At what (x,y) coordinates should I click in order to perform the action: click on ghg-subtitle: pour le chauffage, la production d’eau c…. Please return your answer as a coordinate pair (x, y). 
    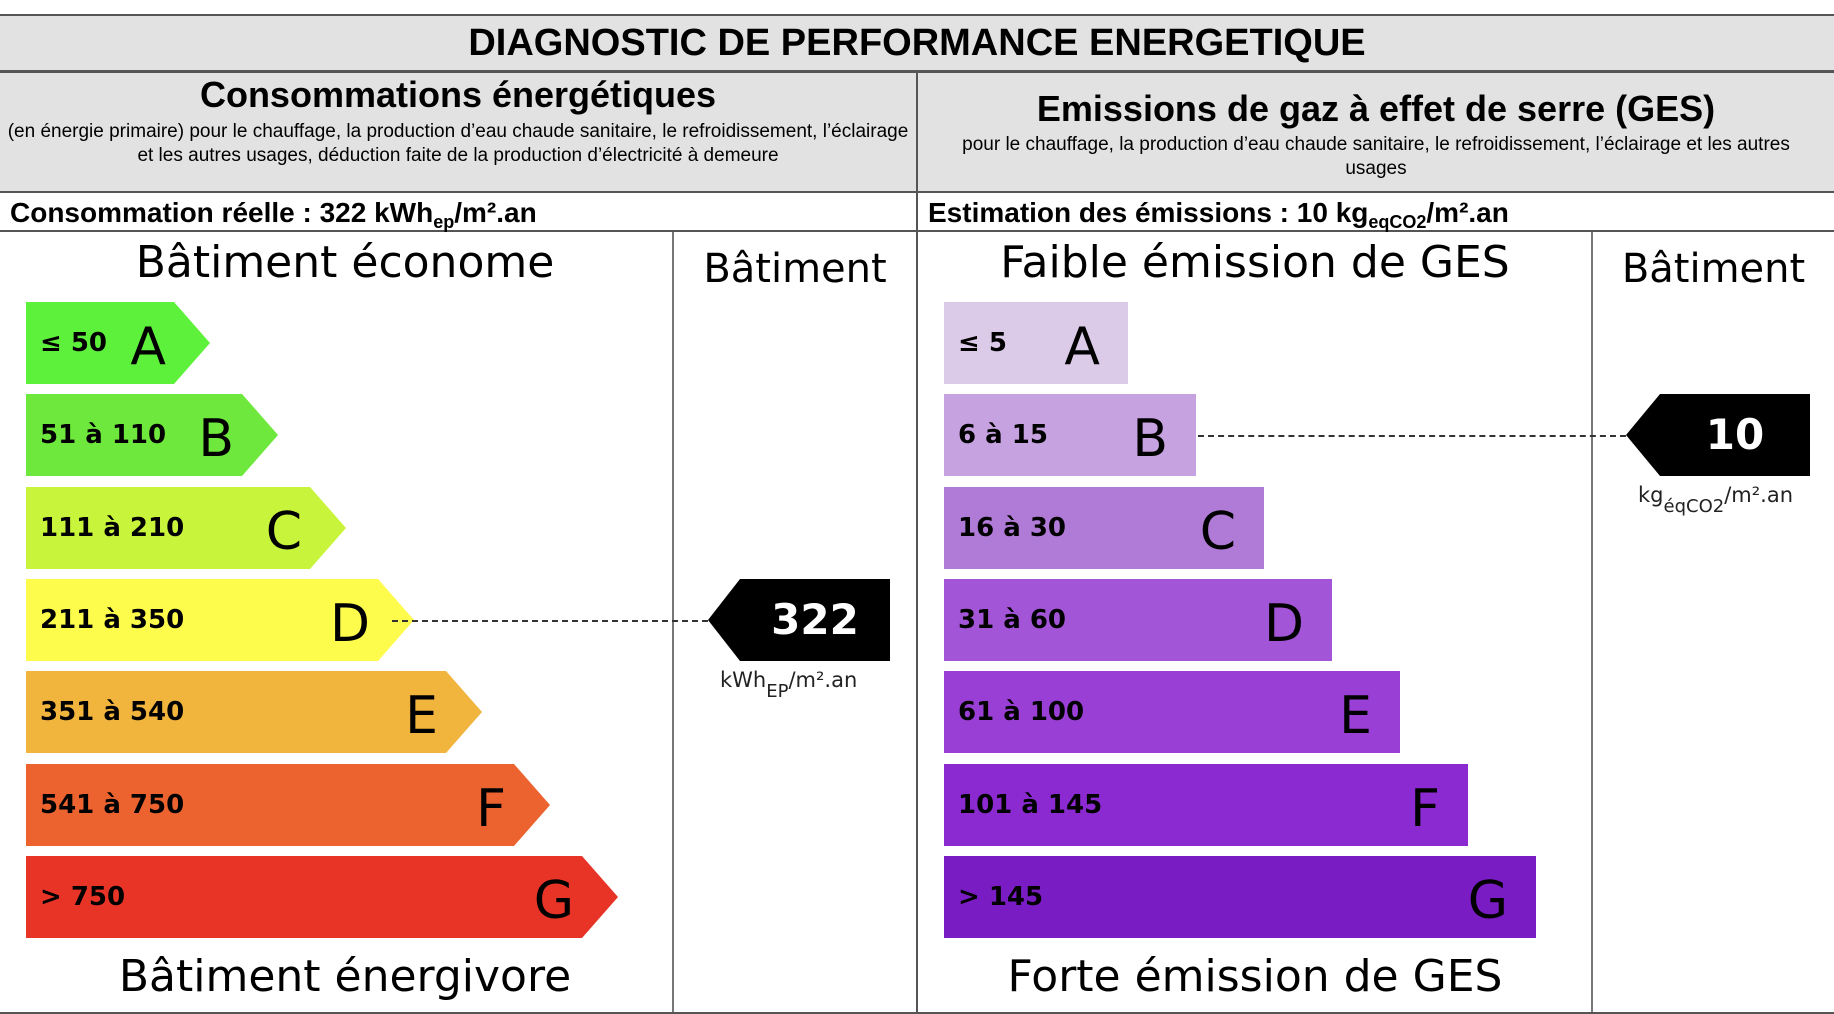
    Looking at the image, I should click on (1376, 156).